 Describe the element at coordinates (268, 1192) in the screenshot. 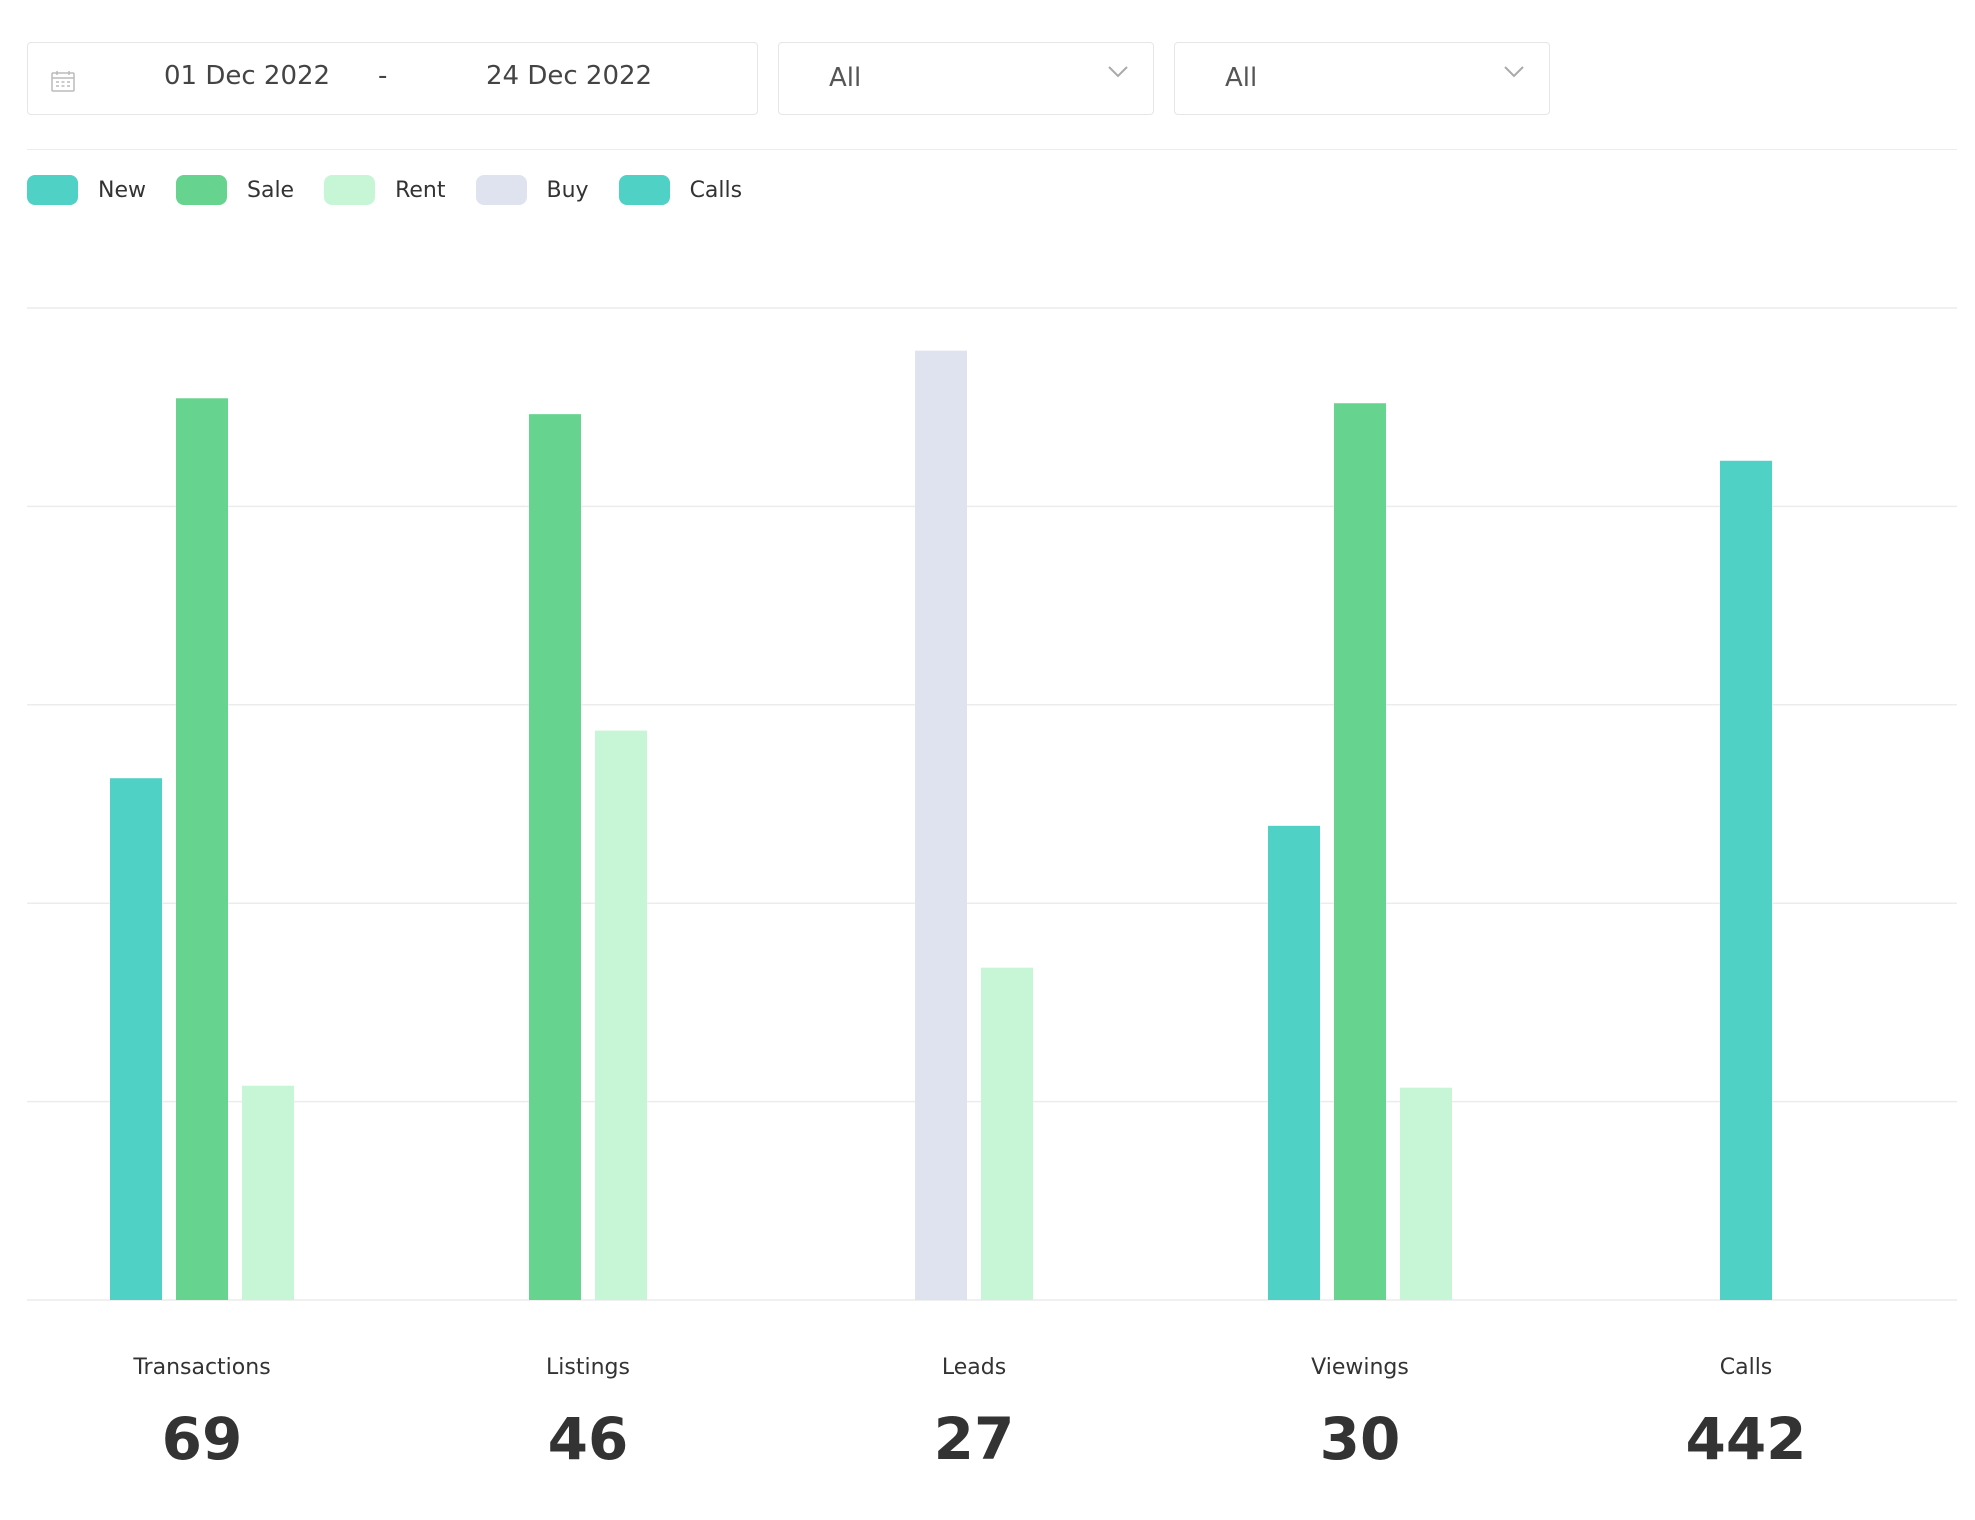

I see `bar-transactions-rent` at that location.